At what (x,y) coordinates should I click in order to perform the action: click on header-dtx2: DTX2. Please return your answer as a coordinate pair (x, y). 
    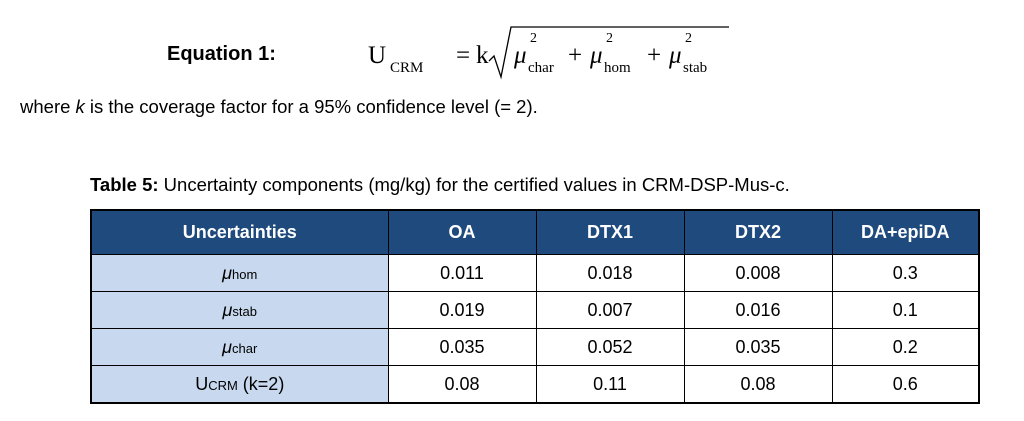
    Looking at the image, I should click on (758, 232).